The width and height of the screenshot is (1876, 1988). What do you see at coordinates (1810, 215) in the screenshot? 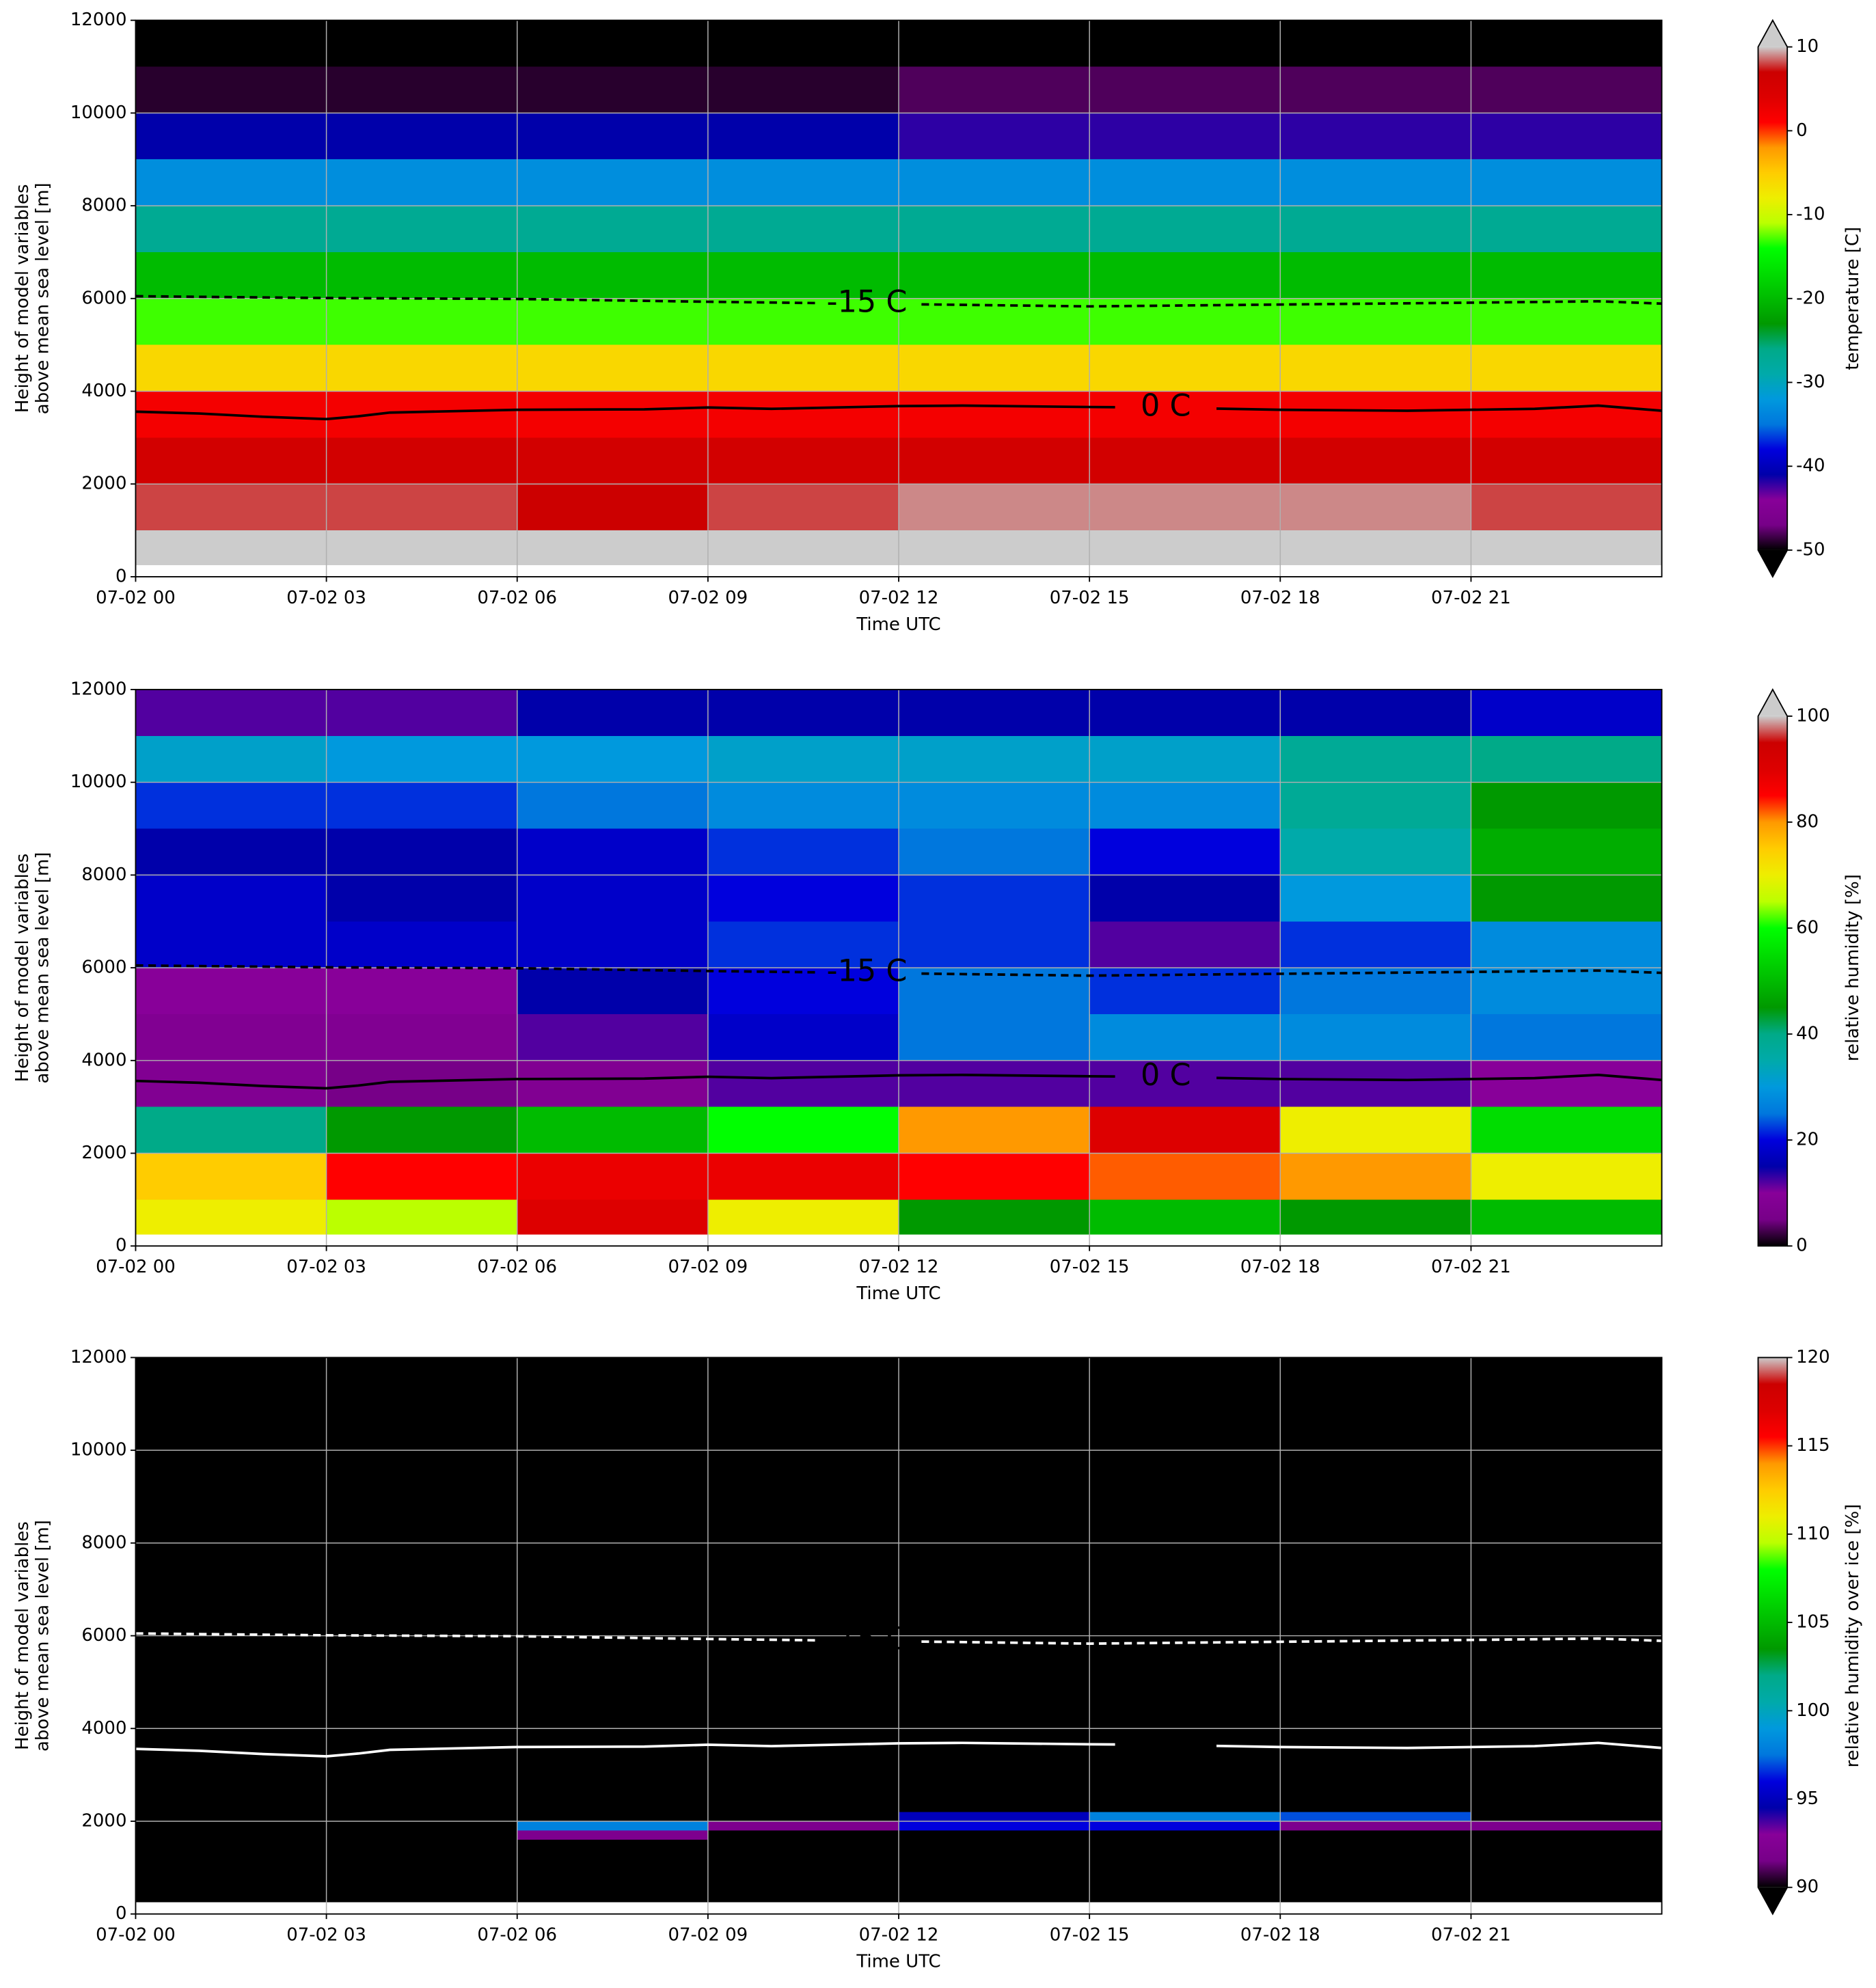
I see `colorbar-tick-label: -10` at bounding box center [1810, 215].